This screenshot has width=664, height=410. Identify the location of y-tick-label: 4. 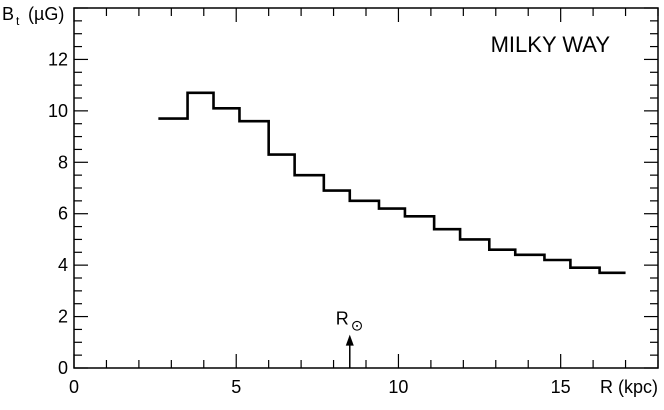
(63, 265).